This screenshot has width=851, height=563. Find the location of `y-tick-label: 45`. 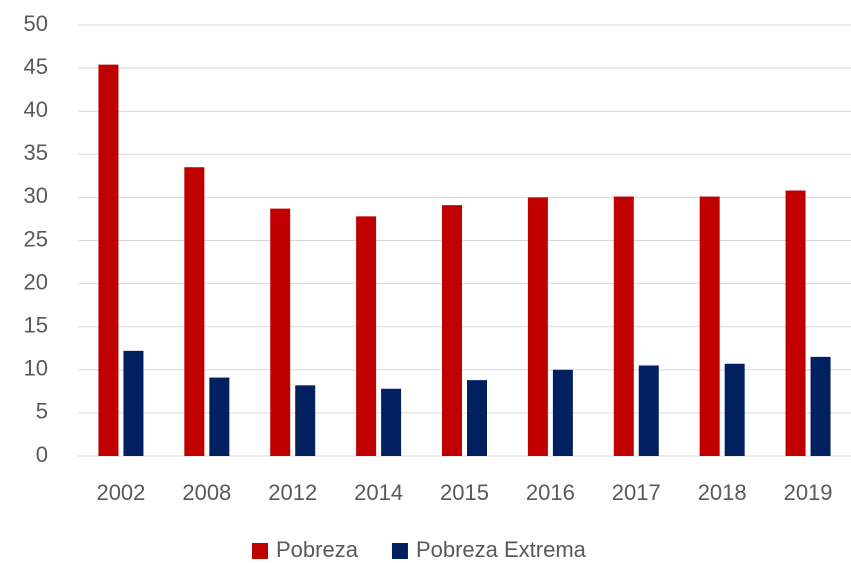

y-tick-label: 45 is located at coordinates (36, 66).